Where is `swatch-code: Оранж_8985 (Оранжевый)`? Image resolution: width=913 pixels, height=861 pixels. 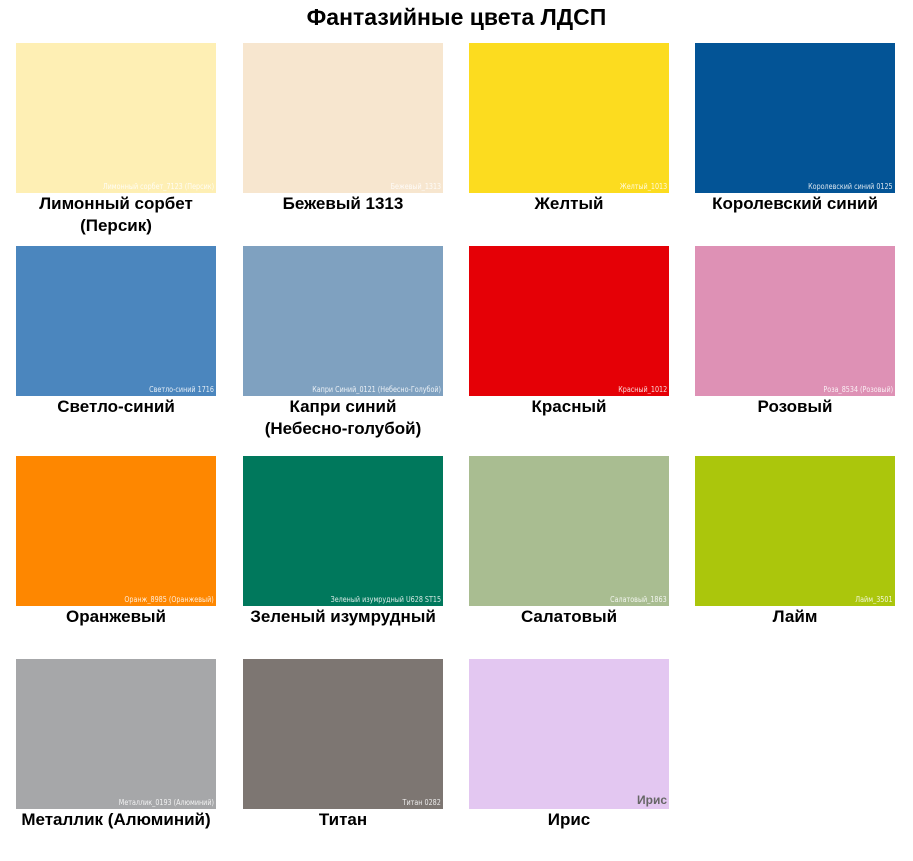
swatch-code: Оранж_8985 (Оранжевый) is located at coordinates (169, 599).